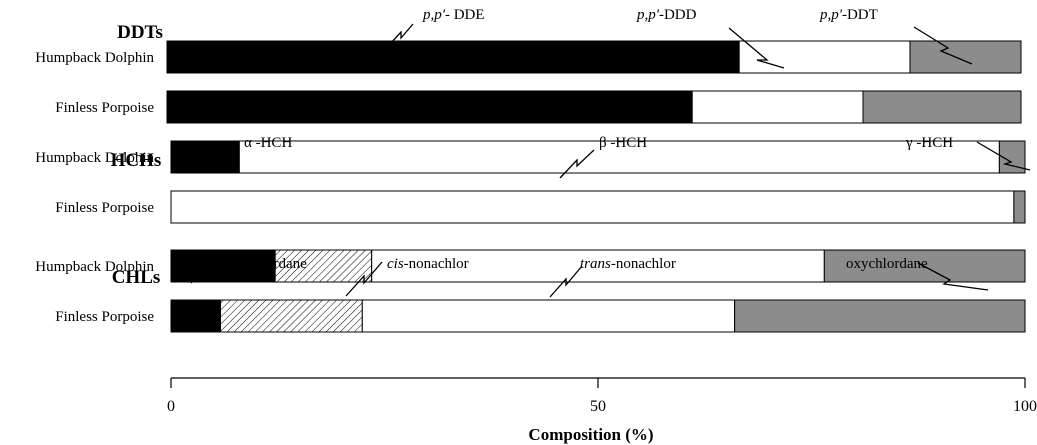 The width and height of the screenshot is (1037, 445). I want to click on segment-label: α -HCH, so click(268, 143).